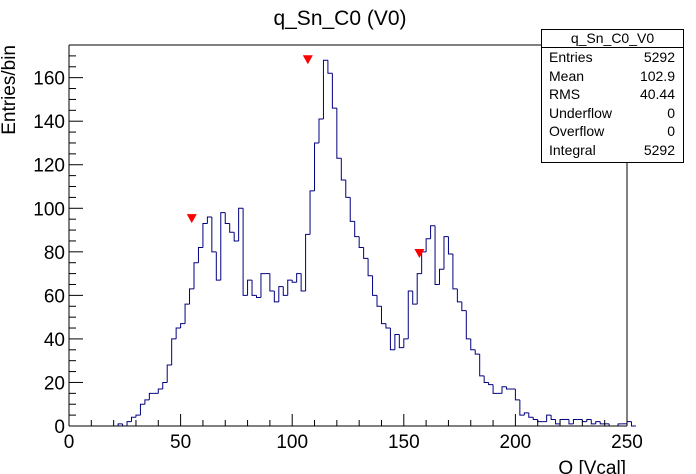 This screenshot has height=474, width=696. What do you see at coordinates (659, 57) in the screenshot?
I see `stats-value: 5292` at bounding box center [659, 57].